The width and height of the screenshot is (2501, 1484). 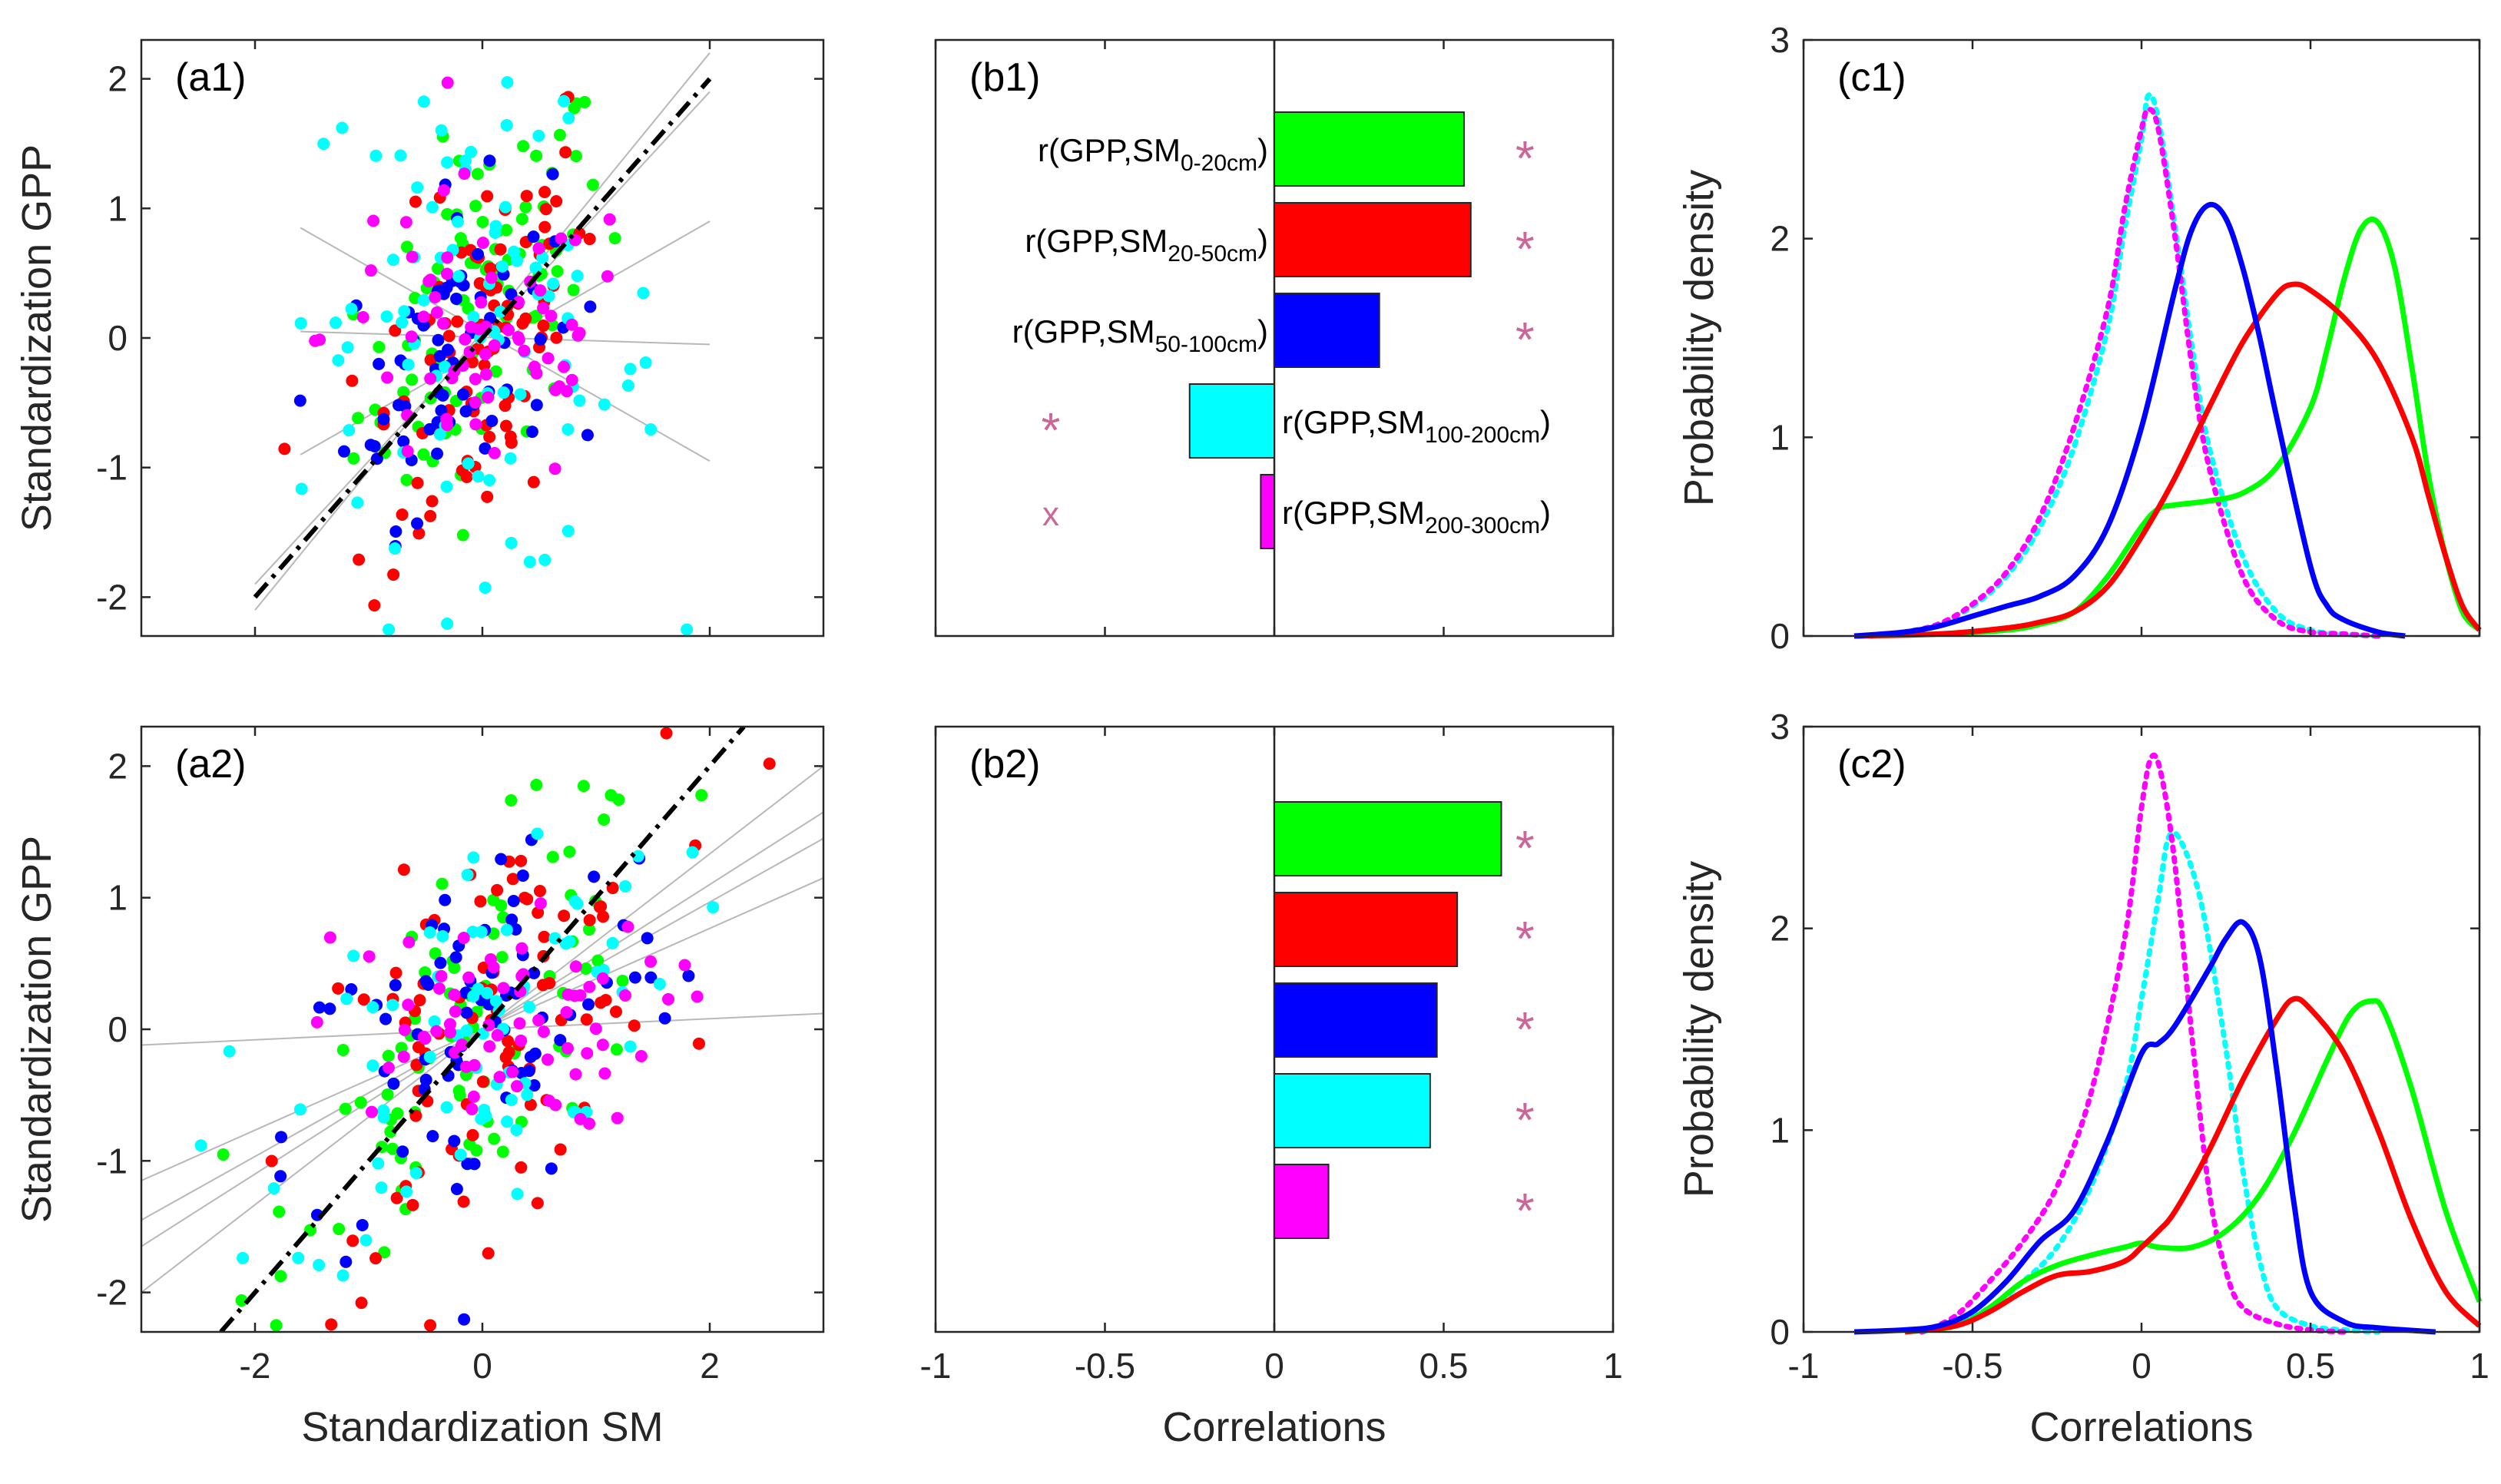 I want to click on c2-ylabel: Probability density, so click(x=1699, y=1029).